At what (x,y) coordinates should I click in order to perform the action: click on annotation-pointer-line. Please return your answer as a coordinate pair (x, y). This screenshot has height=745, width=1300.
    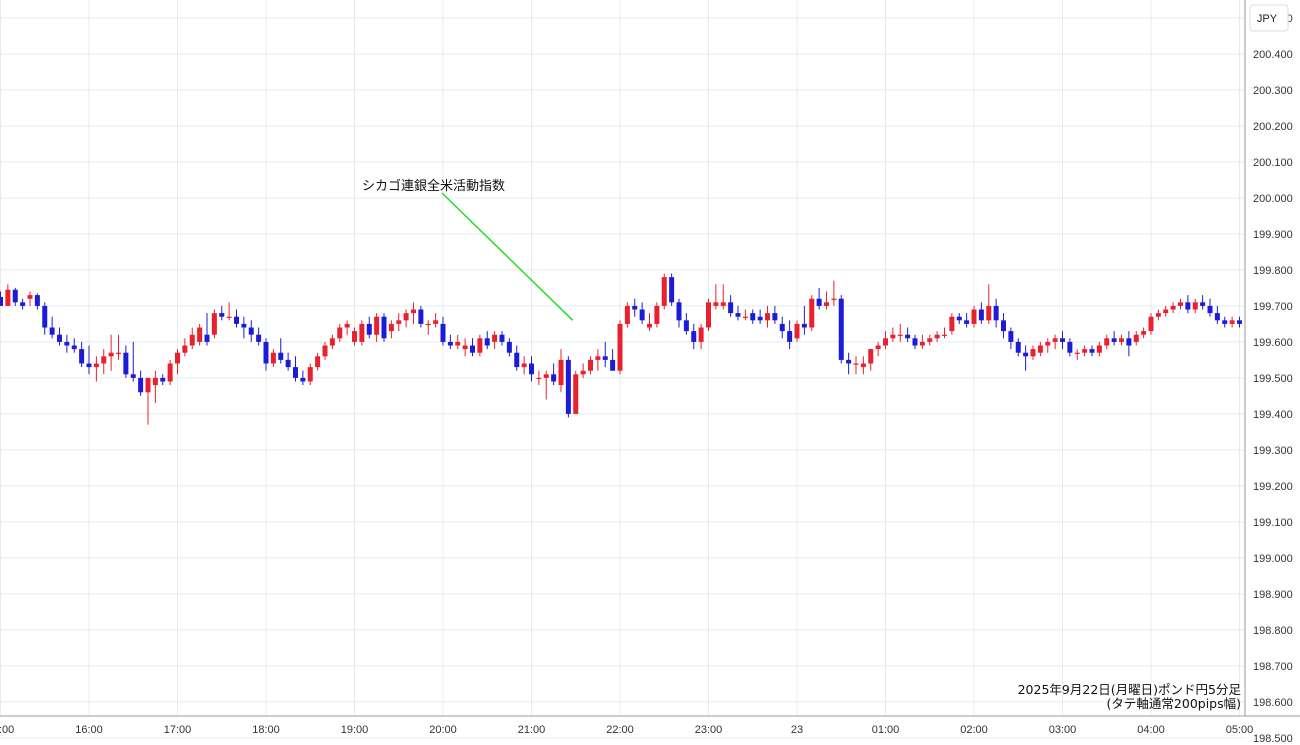
    Looking at the image, I should click on (507, 256).